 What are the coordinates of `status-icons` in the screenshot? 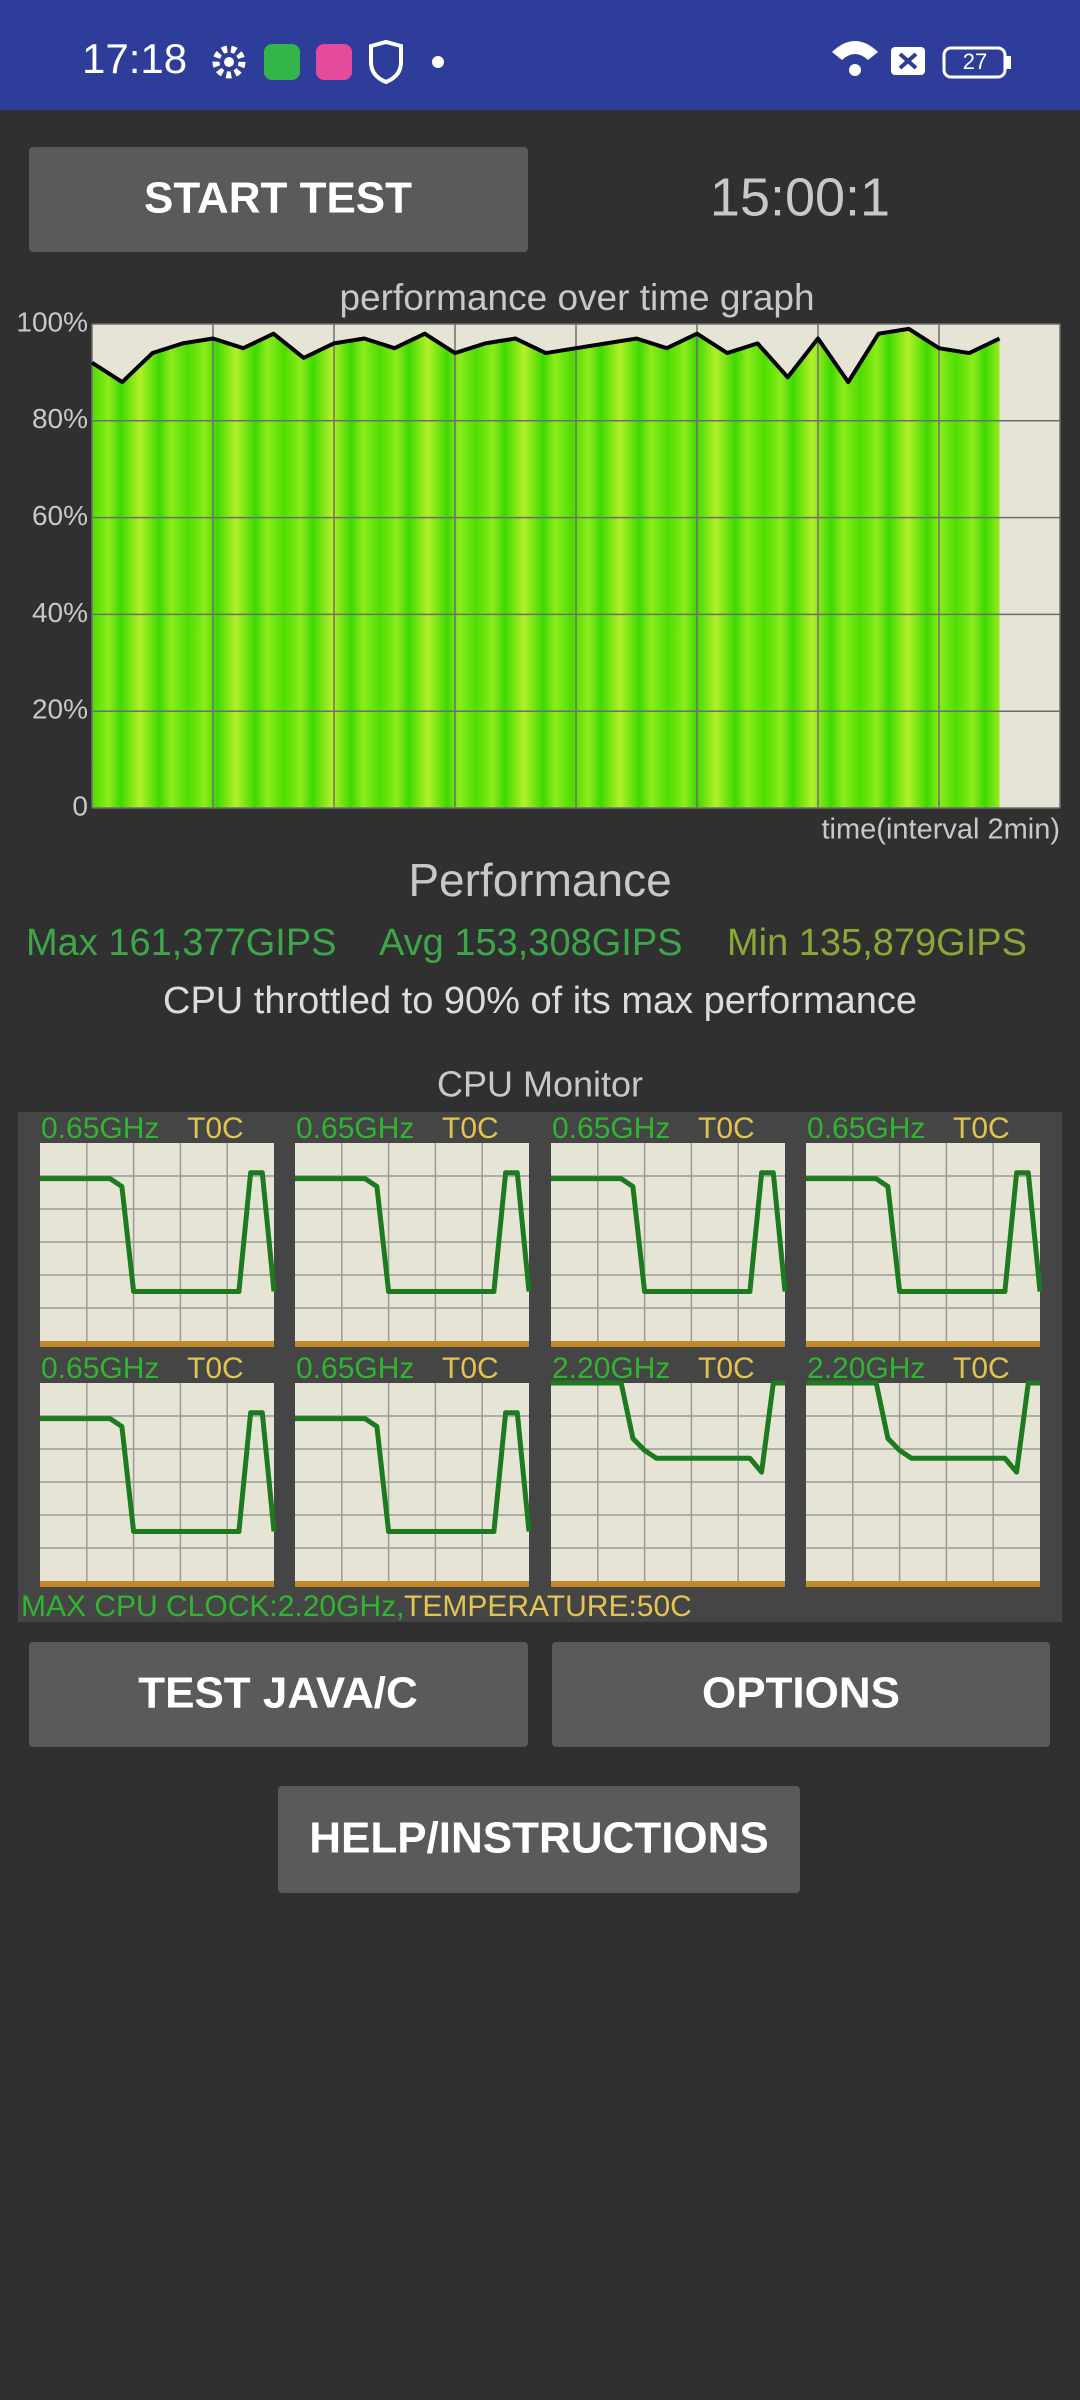 It's located at (611, 62).